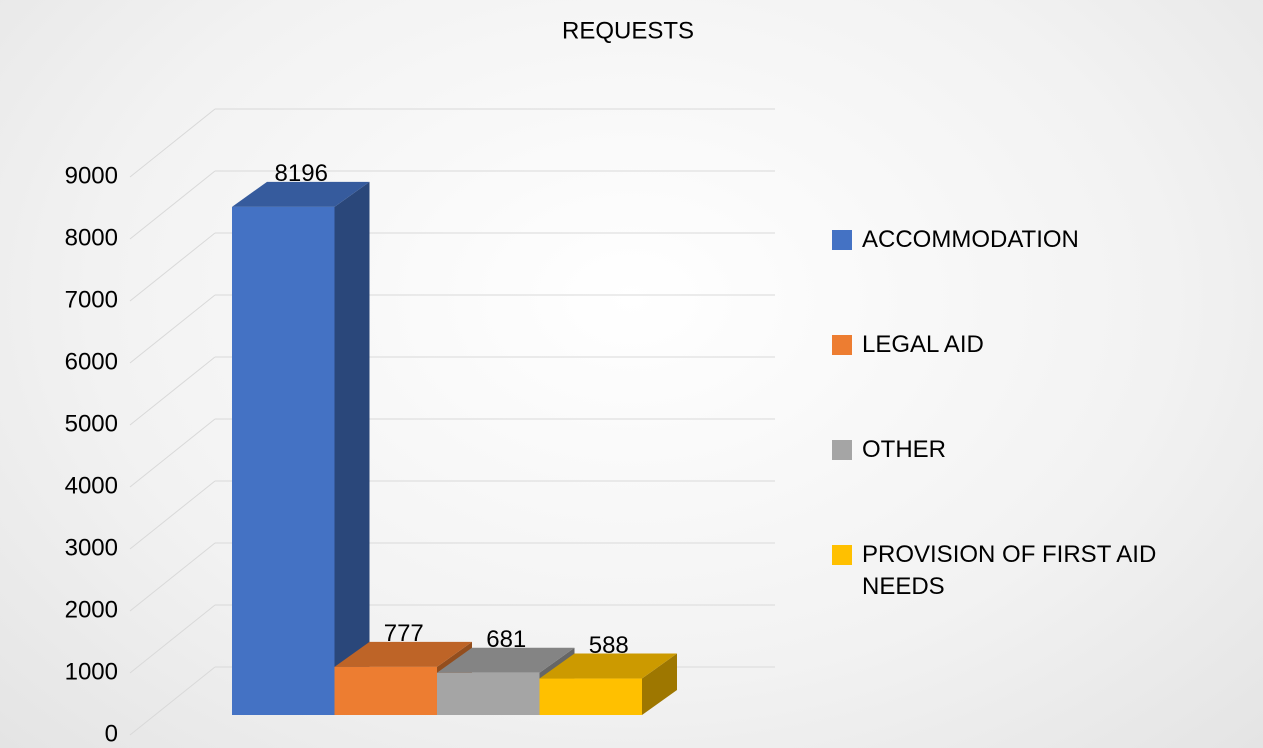 The height and width of the screenshot is (748, 1263). I want to click on legend-label: PROVISION OF FIRST AID NEEDS, so click(1009, 570).